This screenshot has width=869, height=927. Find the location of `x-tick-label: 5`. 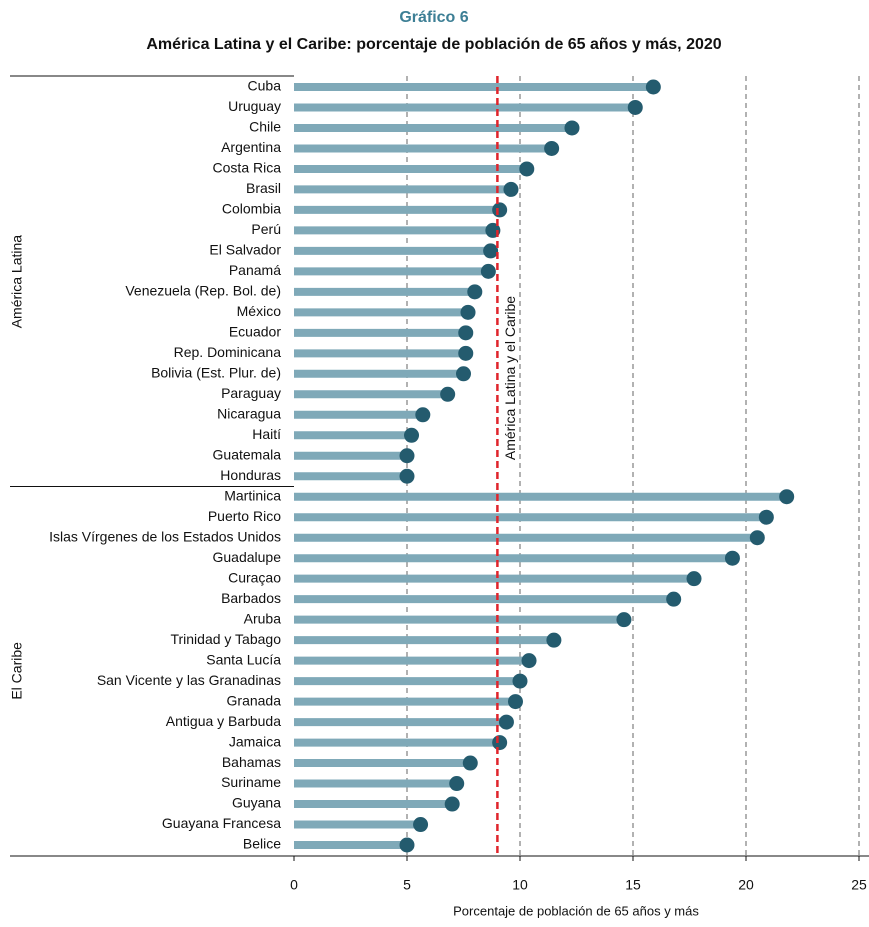

x-tick-label: 5 is located at coordinates (407, 885).